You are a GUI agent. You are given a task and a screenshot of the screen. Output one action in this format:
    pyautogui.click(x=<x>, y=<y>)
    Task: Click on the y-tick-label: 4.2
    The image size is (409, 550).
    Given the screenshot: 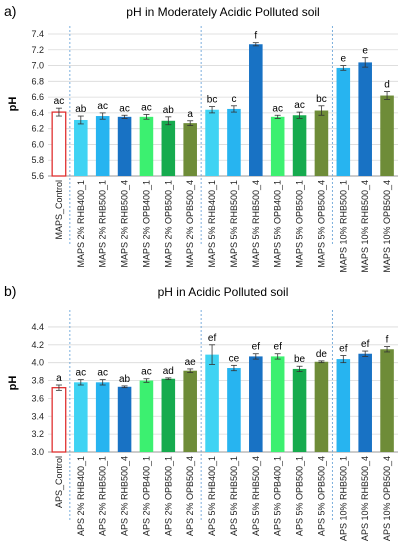 What is the action you would take?
    pyautogui.click(x=37, y=345)
    